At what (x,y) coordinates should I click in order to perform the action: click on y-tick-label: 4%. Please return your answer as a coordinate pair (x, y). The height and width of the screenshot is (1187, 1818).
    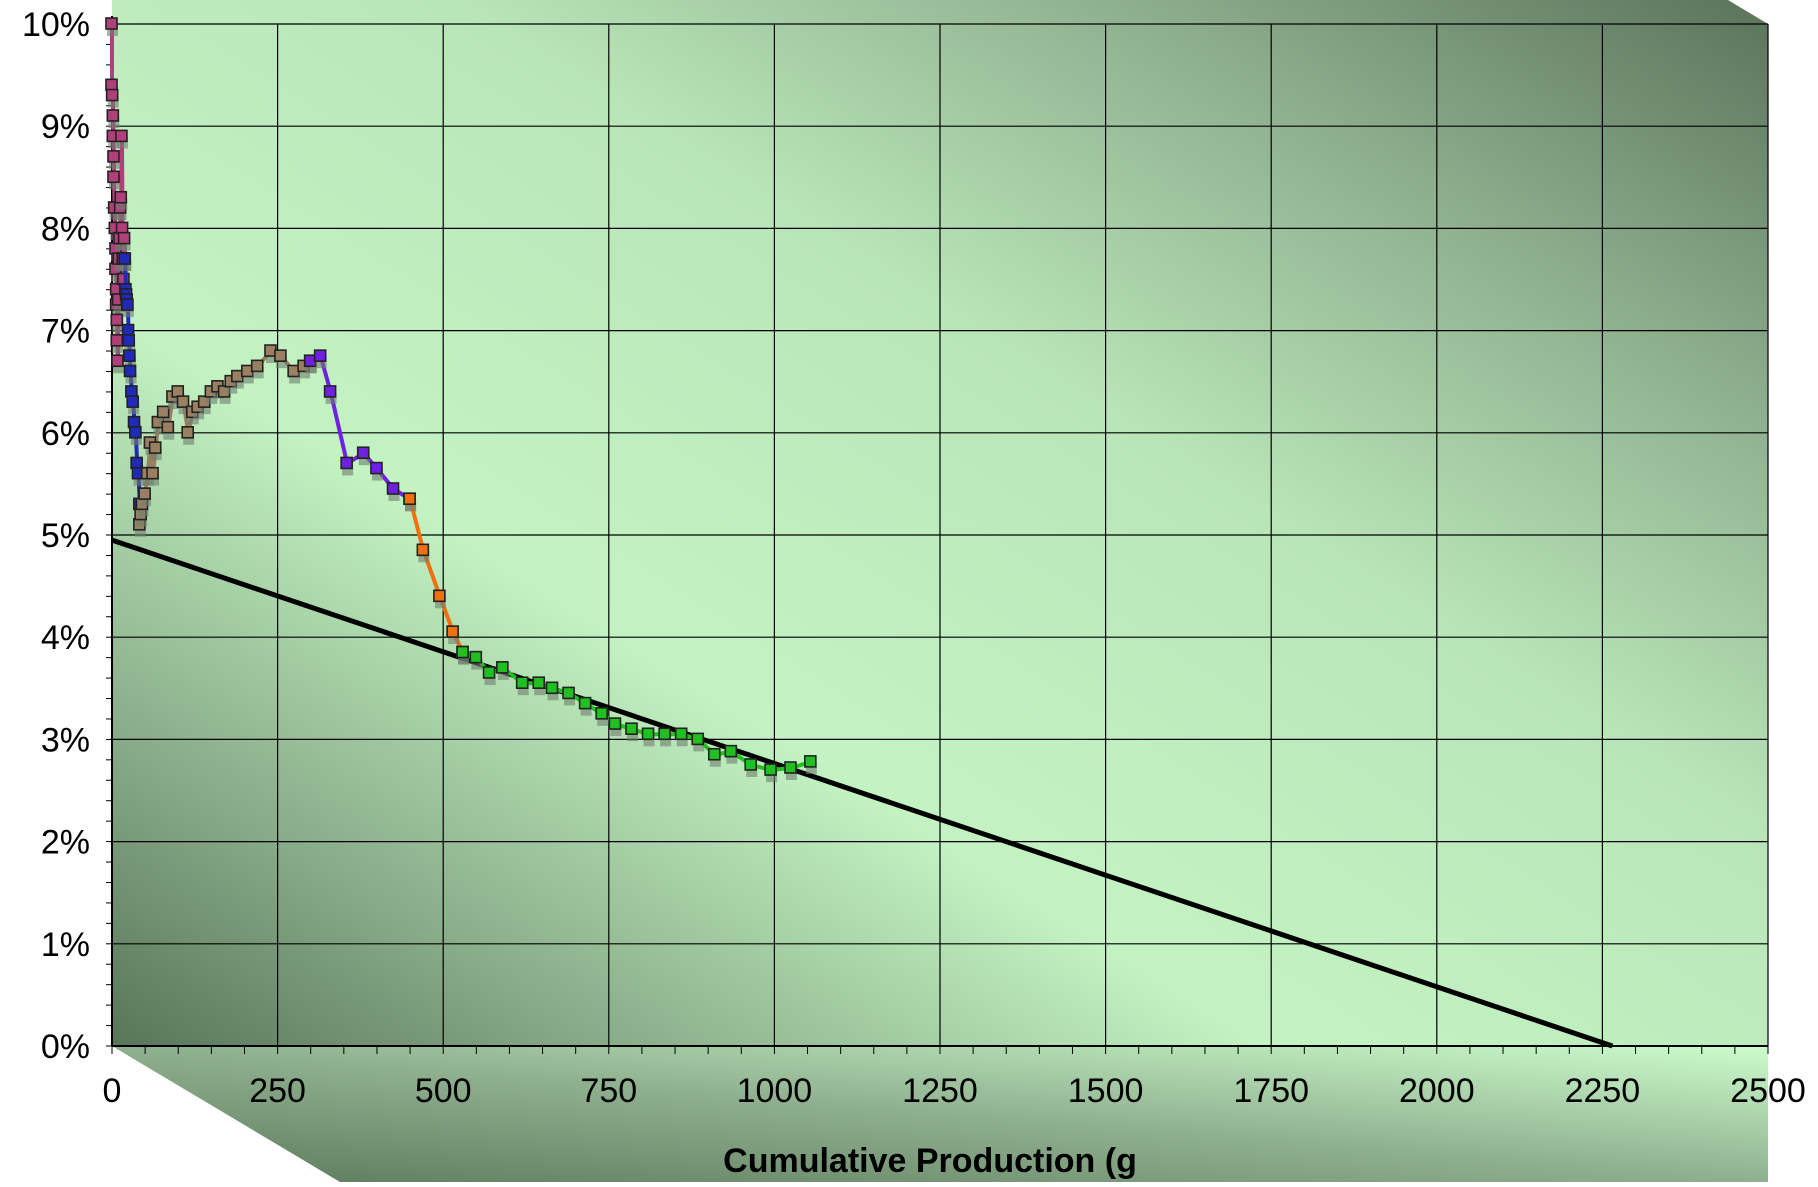
    Looking at the image, I should click on (65, 638).